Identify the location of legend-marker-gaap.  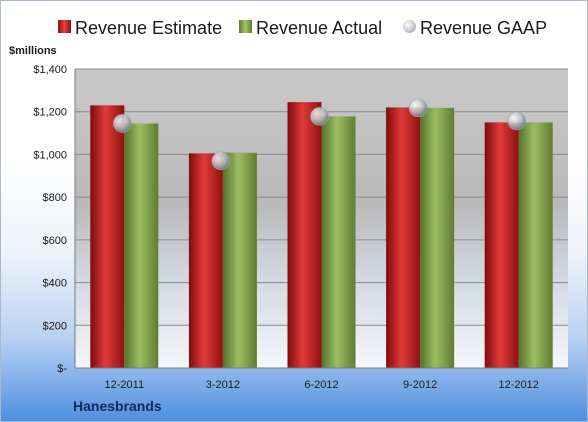
(409, 26).